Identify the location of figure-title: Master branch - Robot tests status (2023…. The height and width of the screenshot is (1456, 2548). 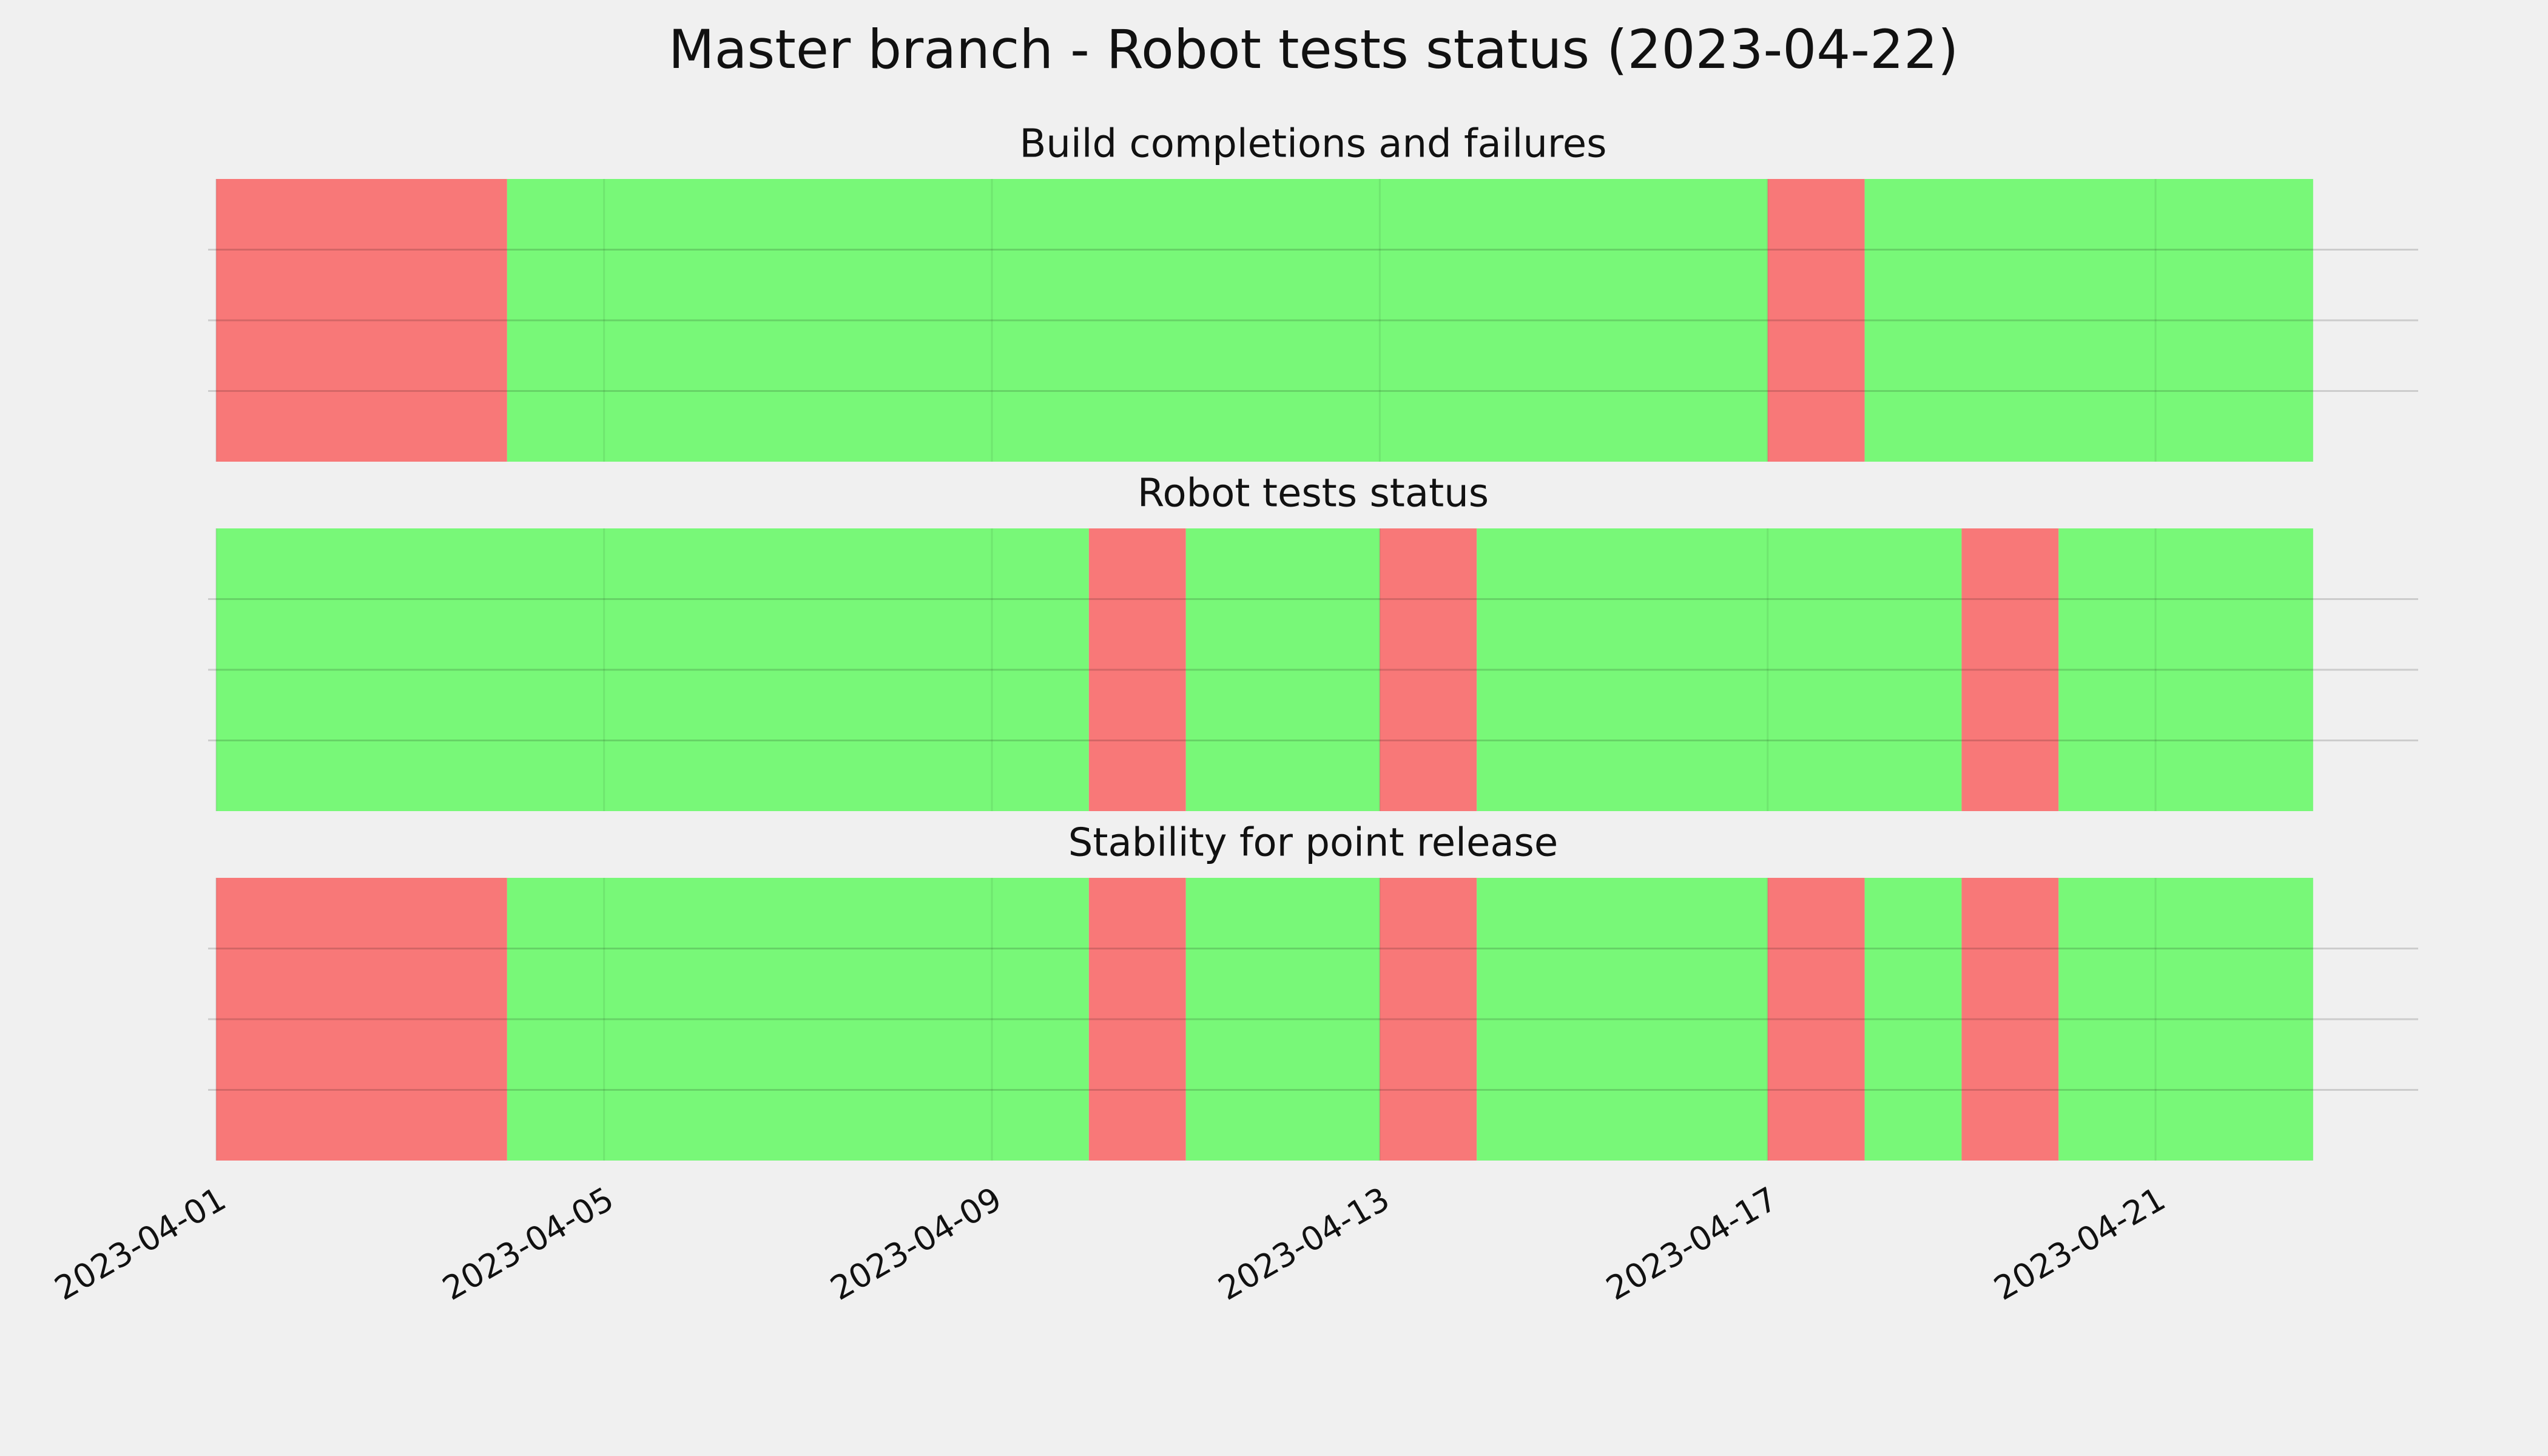
(1314, 49).